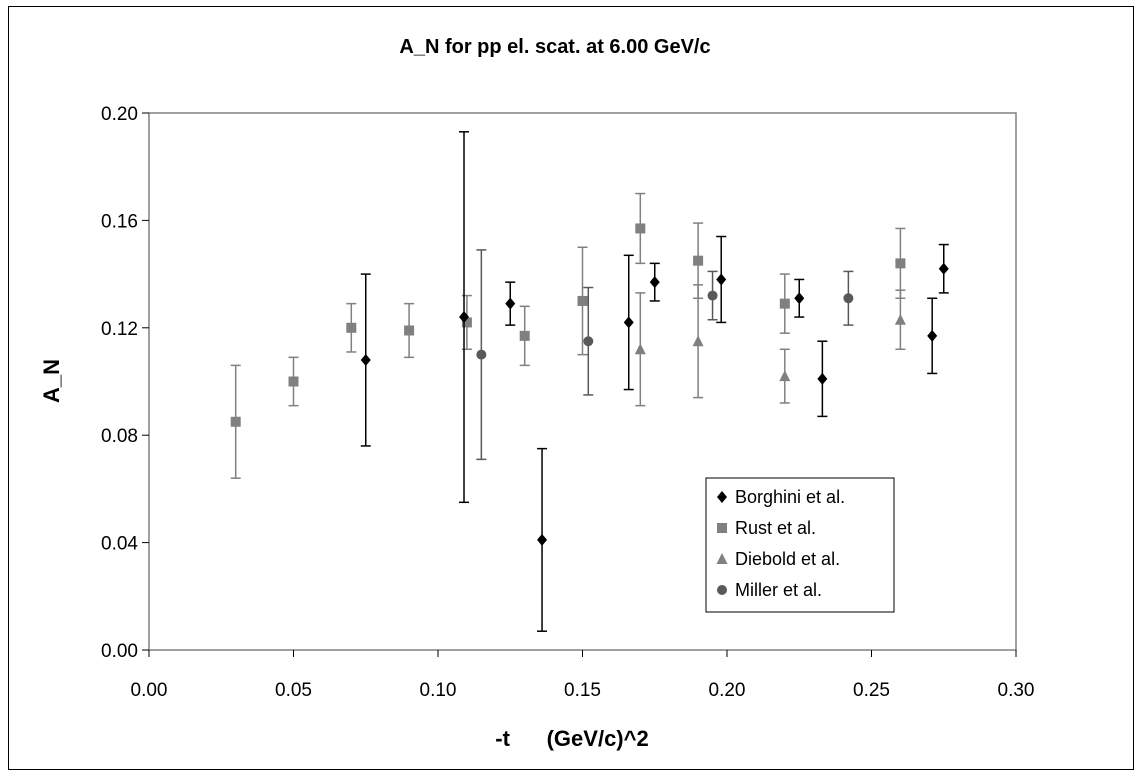 The image size is (1138, 774). I want to click on y-tick-label: 0.08, so click(119, 436).